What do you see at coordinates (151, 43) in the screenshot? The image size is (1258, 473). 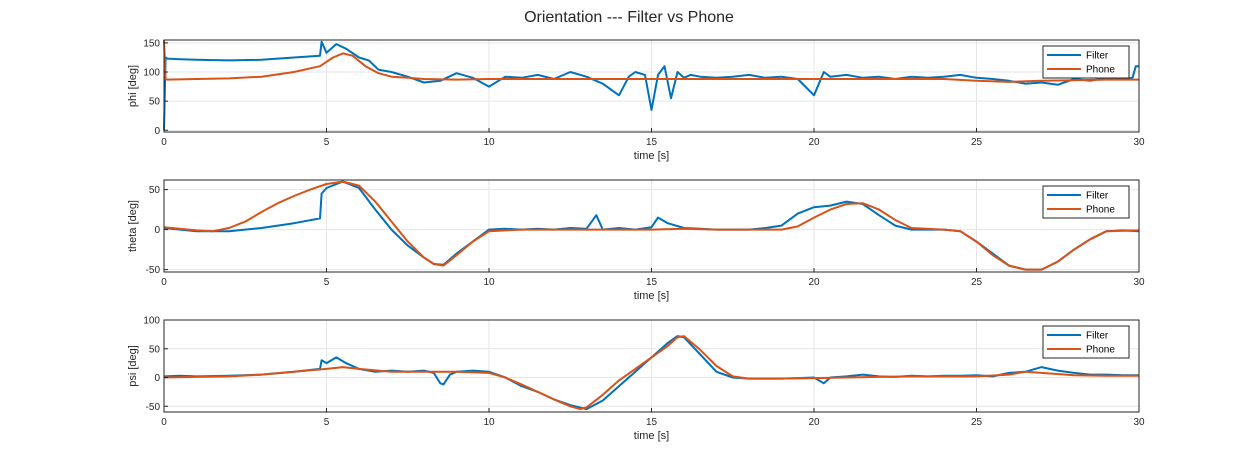 I see `y-tick-label: 150` at bounding box center [151, 43].